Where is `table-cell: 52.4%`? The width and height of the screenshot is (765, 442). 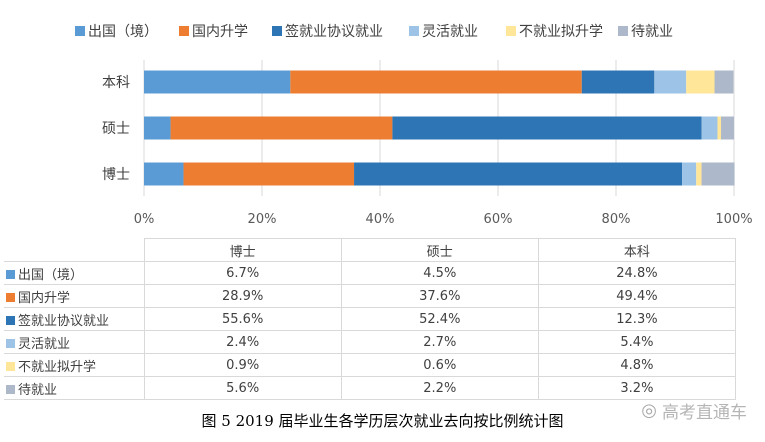 table-cell: 52.4% is located at coordinates (439, 319).